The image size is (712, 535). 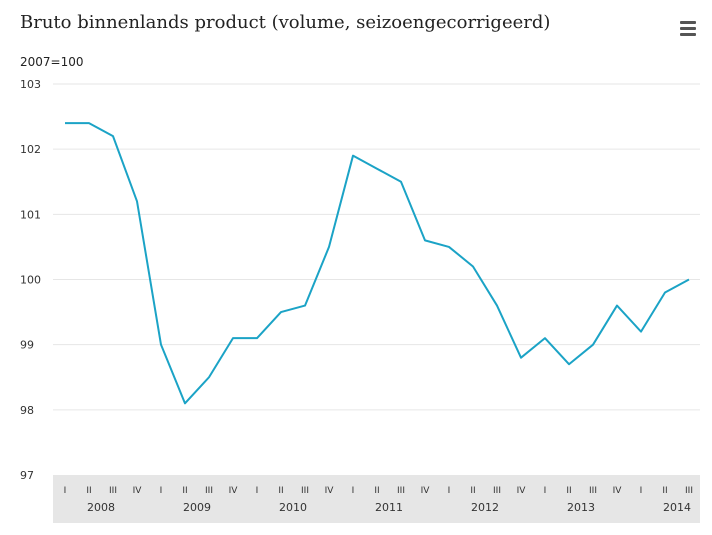 What do you see at coordinates (27, 410) in the screenshot?
I see `y-tick-label: 98` at bounding box center [27, 410].